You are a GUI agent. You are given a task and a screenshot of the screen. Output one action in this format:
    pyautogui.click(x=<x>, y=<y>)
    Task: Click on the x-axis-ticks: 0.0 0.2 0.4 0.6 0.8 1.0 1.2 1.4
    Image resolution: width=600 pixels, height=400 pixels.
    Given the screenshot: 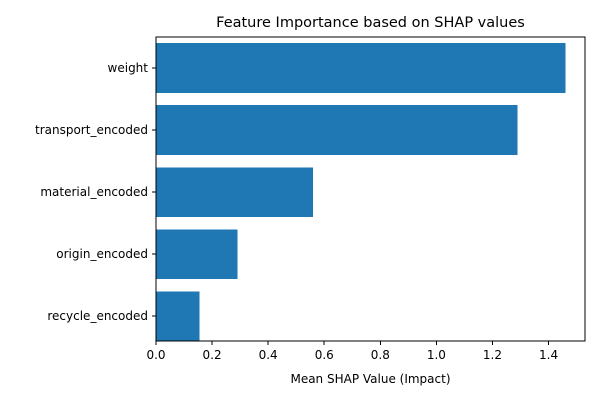 What is the action you would take?
    pyautogui.click(x=352, y=351)
    